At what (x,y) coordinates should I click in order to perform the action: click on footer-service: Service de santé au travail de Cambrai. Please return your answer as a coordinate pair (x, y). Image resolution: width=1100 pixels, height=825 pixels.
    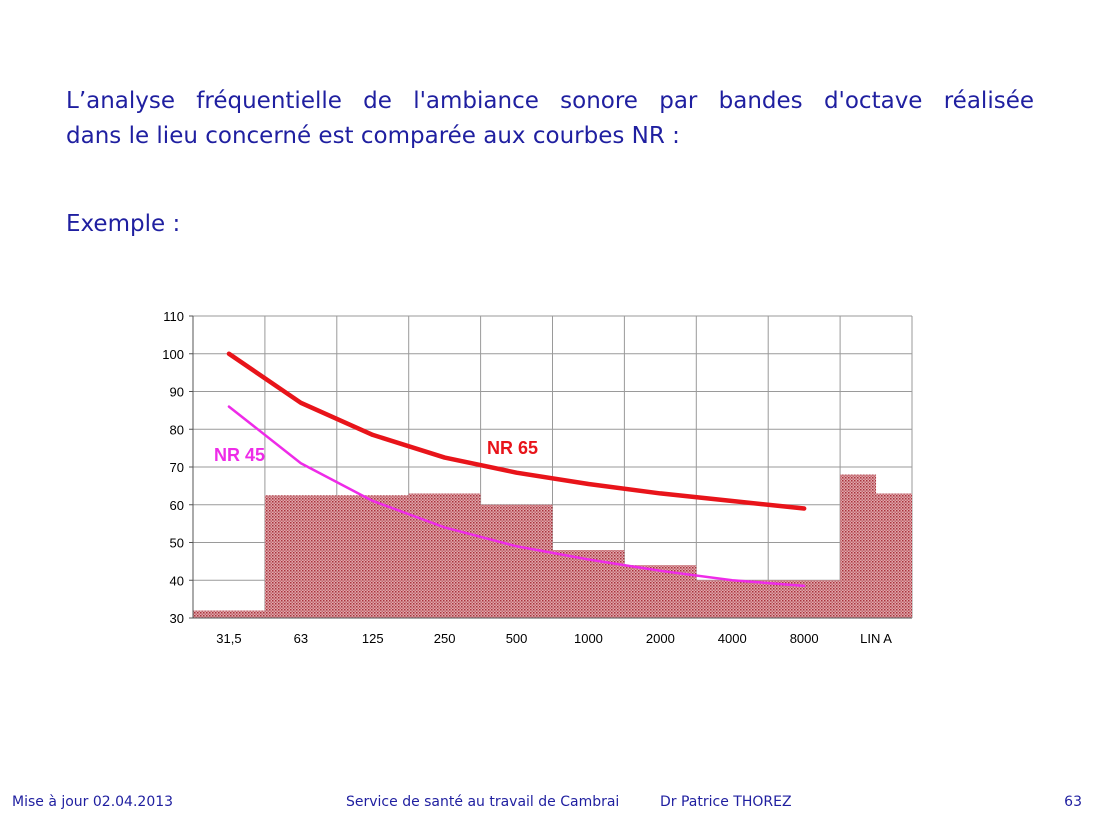
    Looking at the image, I should click on (483, 802).